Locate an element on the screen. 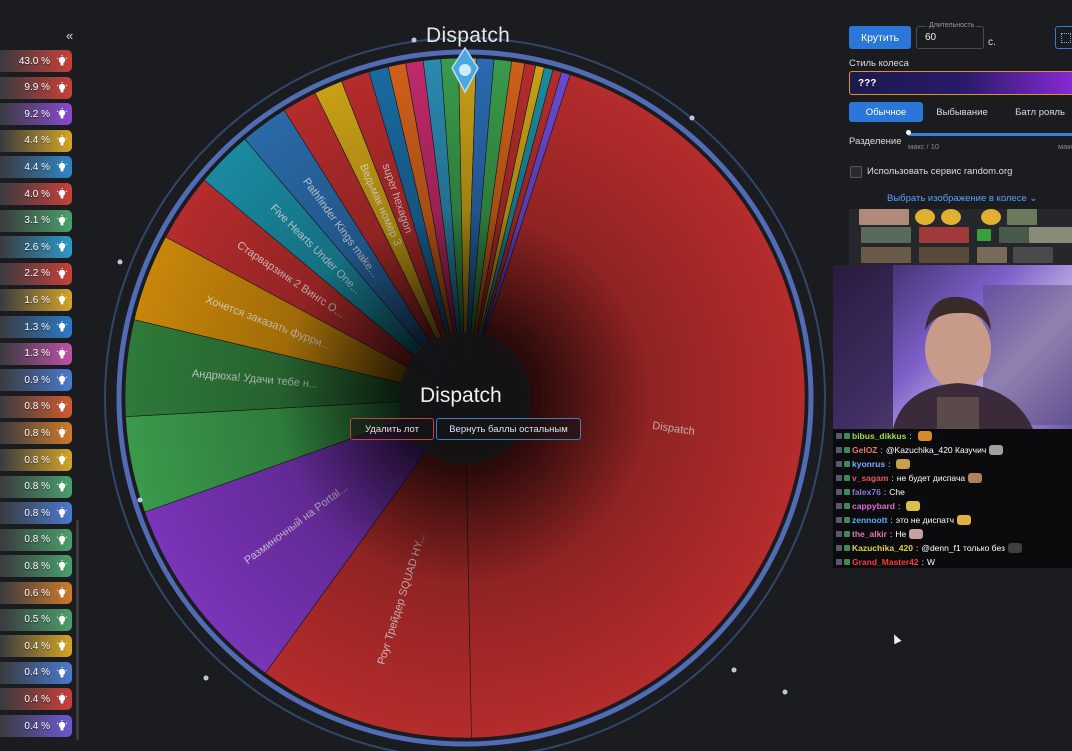  chance-row: 9.2 % is located at coordinates (36, 114).